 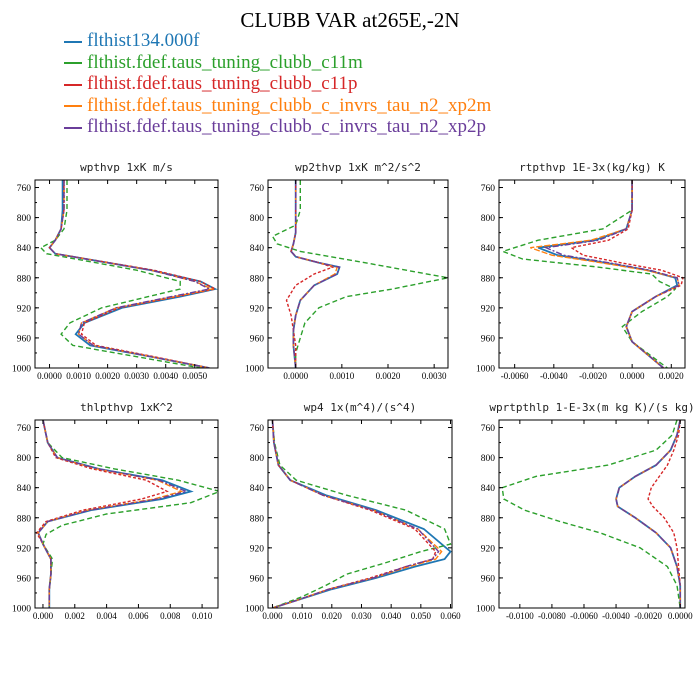 I want to click on x-tick-label: -0.0100, so click(x=520, y=616).